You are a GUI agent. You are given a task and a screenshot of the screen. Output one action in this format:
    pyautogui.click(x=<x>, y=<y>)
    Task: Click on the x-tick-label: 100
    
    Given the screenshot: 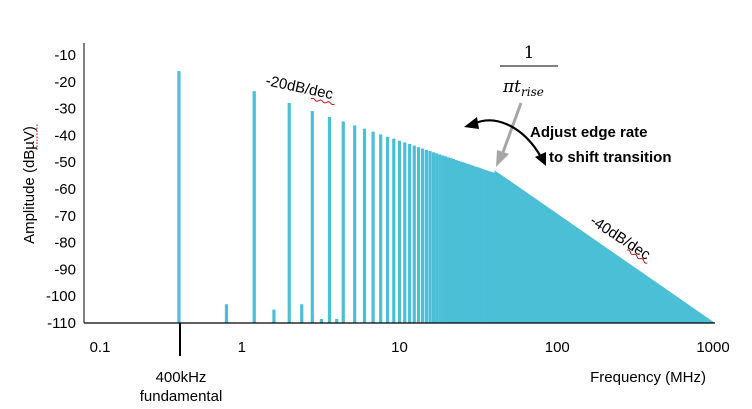 What is the action you would take?
    pyautogui.click(x=557, y=347)
    